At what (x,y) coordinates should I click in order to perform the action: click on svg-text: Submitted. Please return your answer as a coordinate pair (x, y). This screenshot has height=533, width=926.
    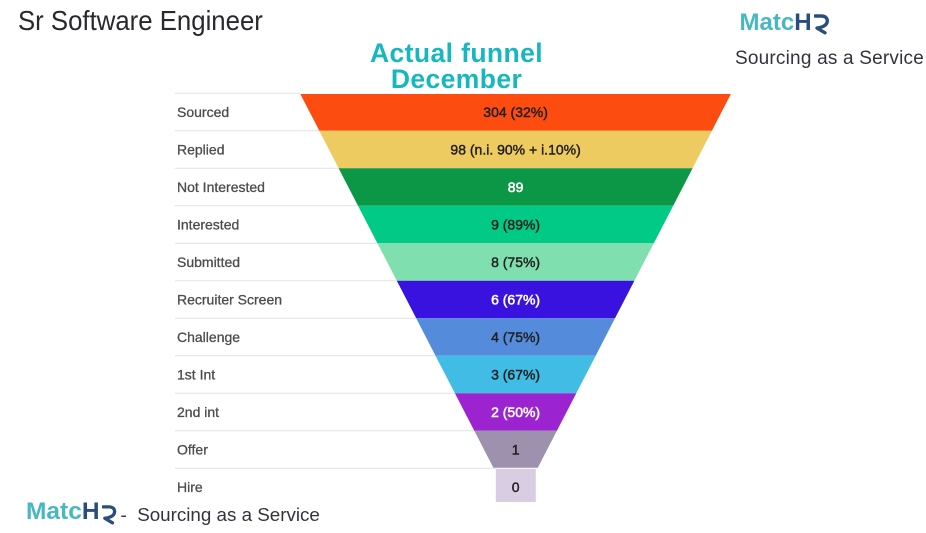
    Looking at the image, I should click on (208, 262).